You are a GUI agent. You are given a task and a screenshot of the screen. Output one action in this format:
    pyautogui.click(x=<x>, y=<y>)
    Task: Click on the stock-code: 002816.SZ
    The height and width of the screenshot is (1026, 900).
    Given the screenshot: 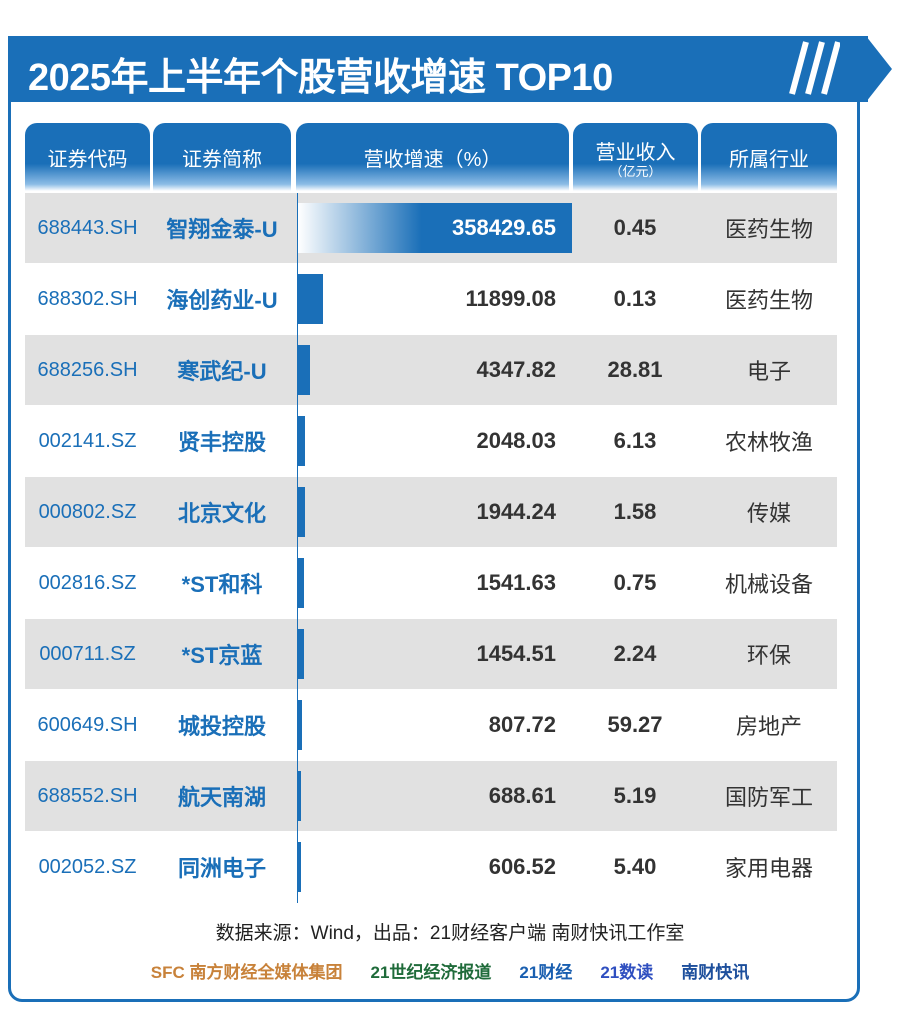 What is the action you would take?
    pyautogui.click(x=87, y=582)
    